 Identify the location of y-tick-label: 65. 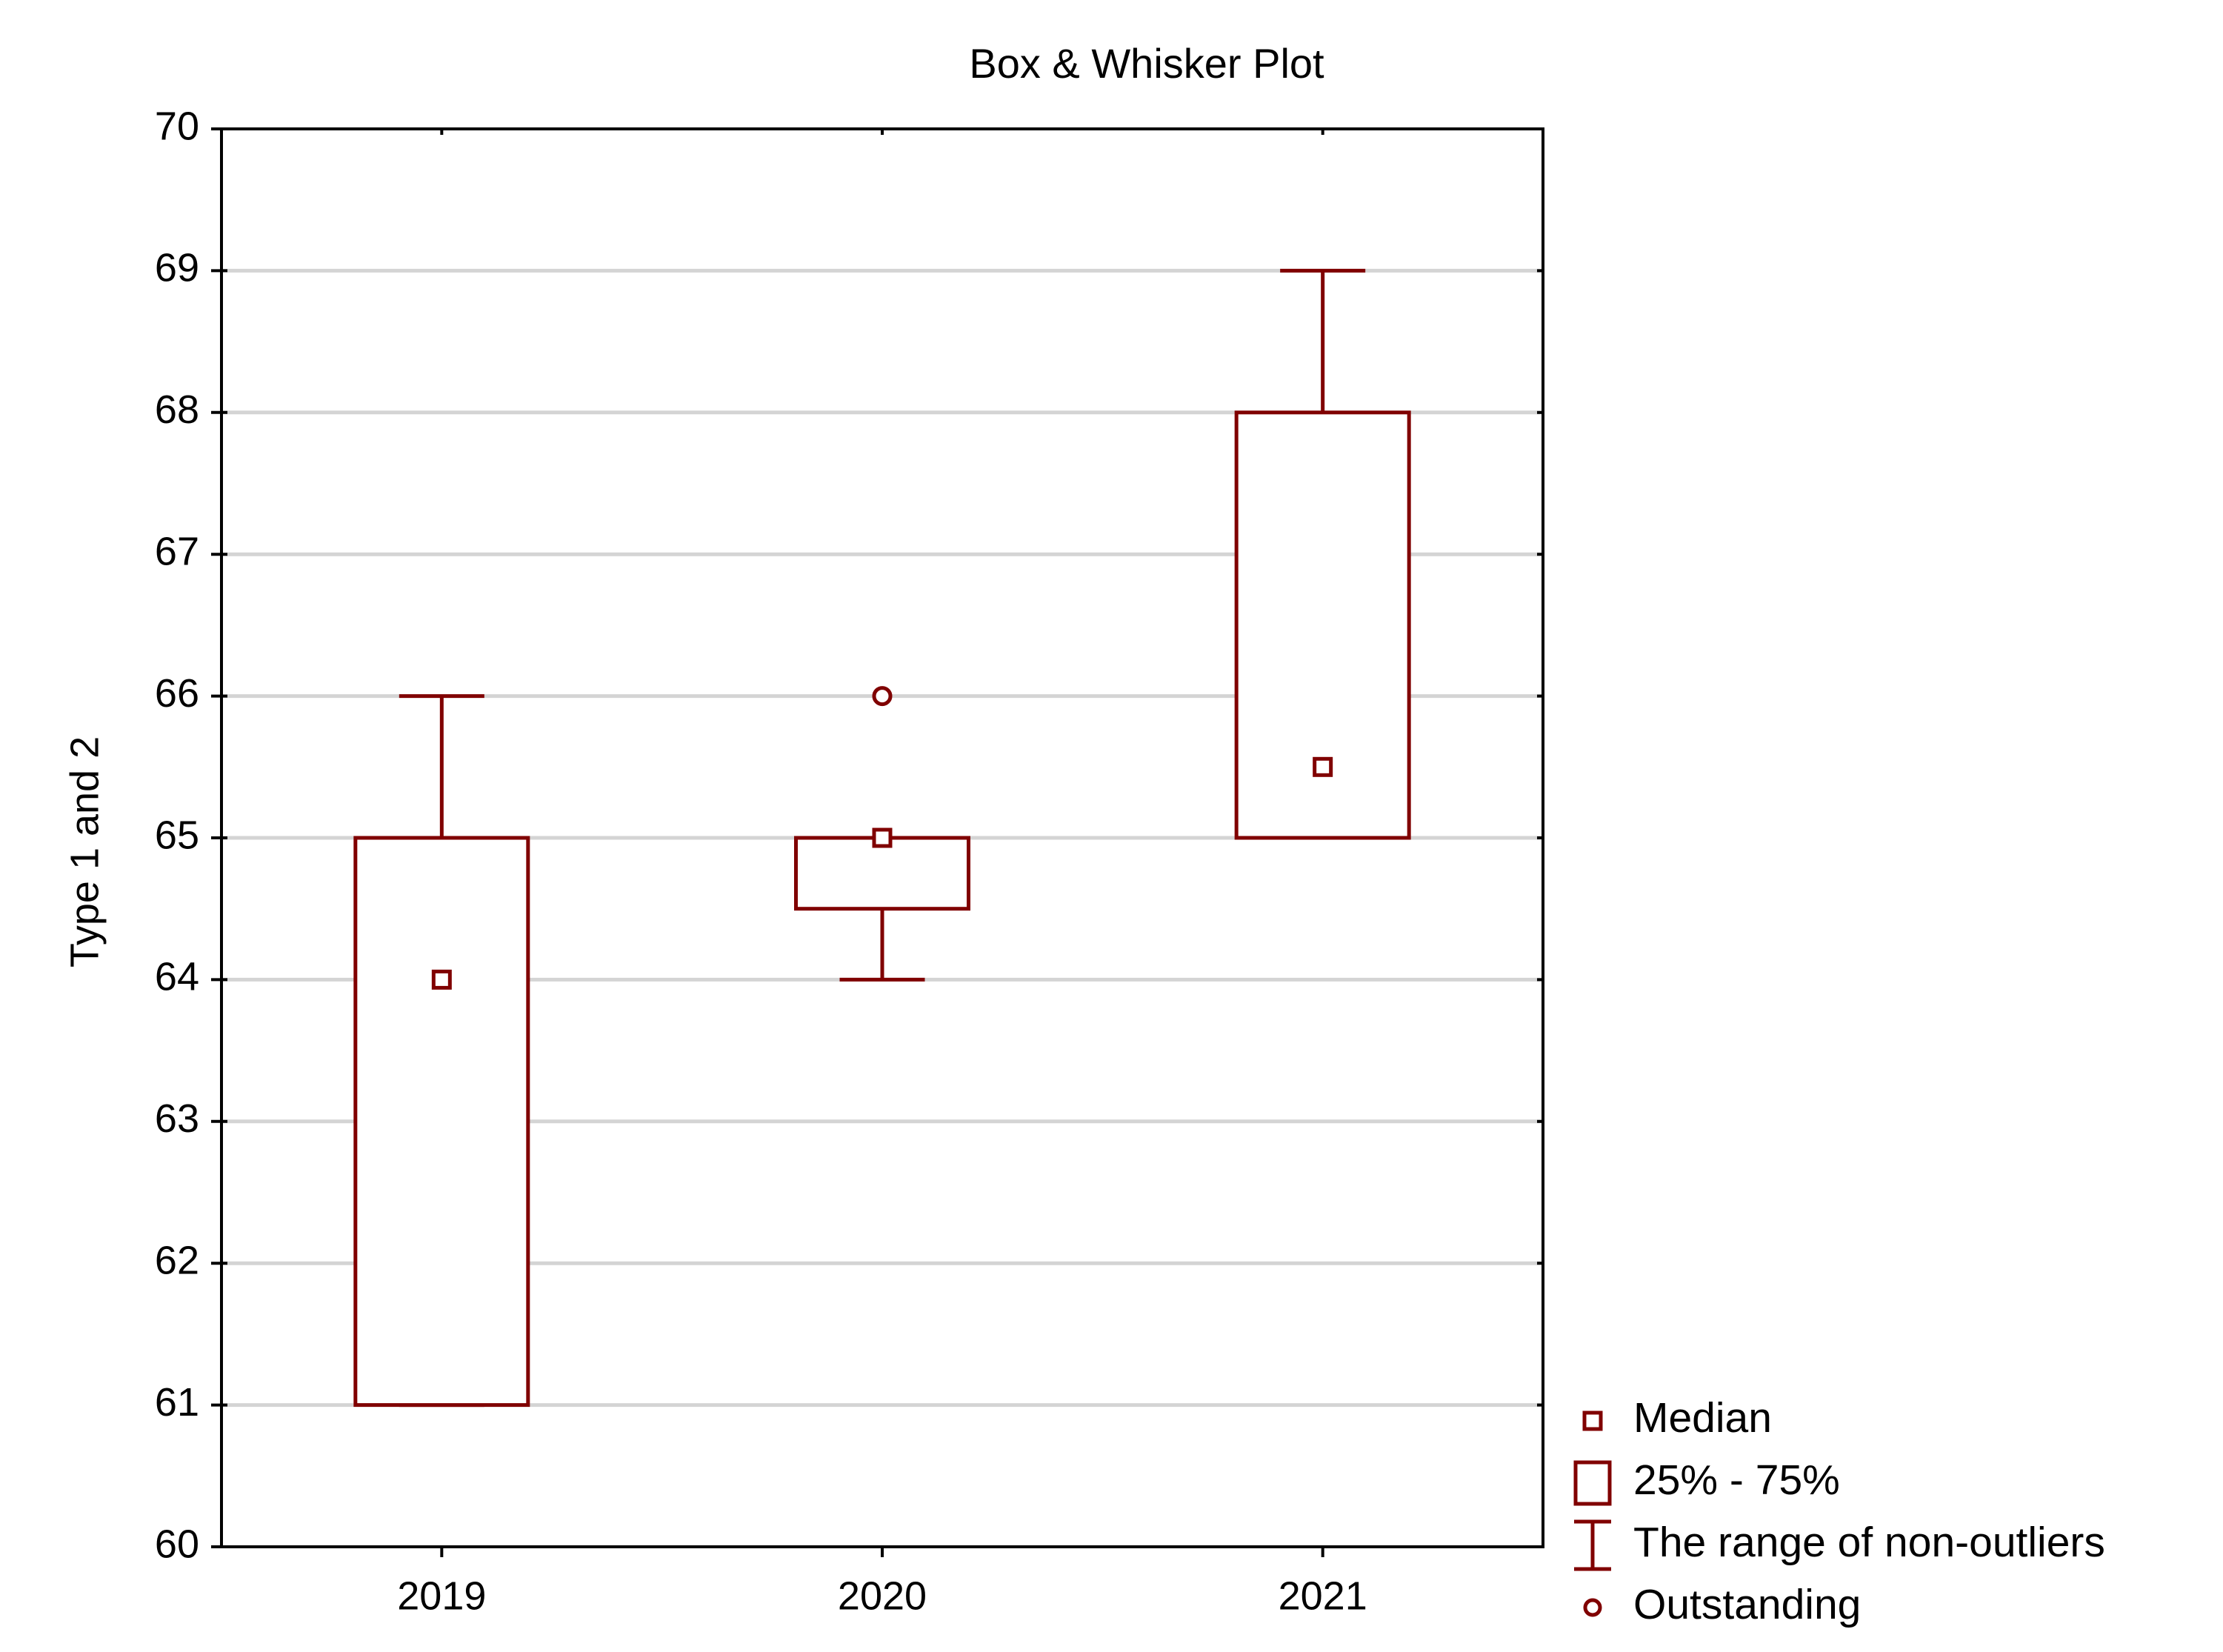
(177, 835).